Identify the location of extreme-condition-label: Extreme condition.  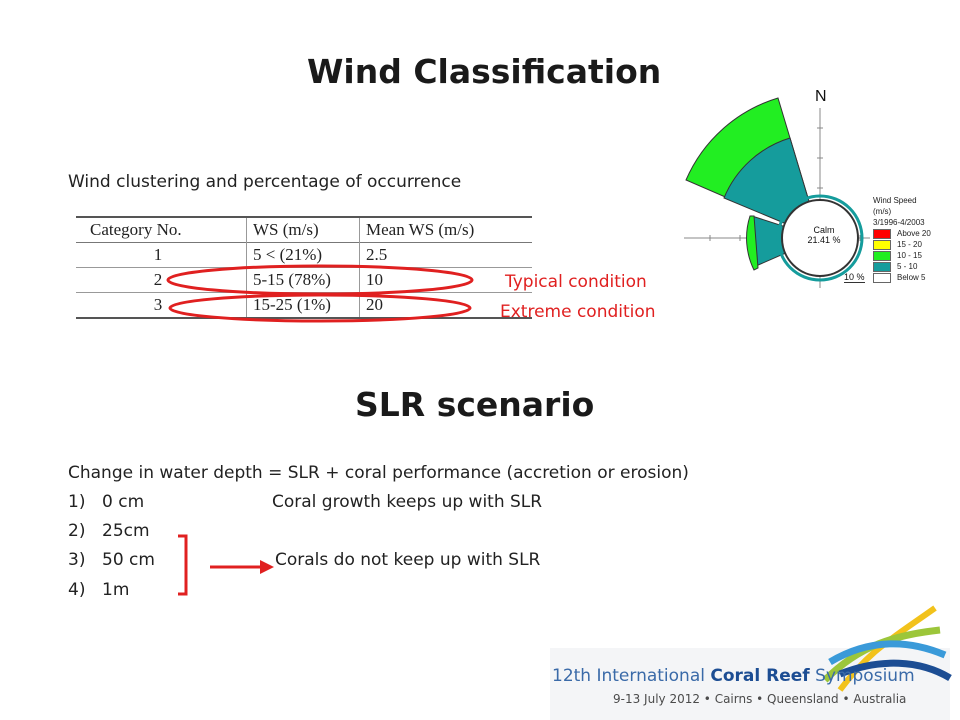
(578, 312).